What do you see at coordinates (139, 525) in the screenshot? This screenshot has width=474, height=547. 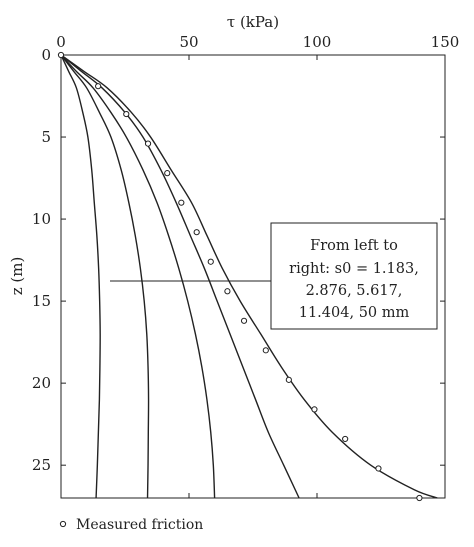 I see `legend-label: Measured friction` at bounding box center [139, 525].